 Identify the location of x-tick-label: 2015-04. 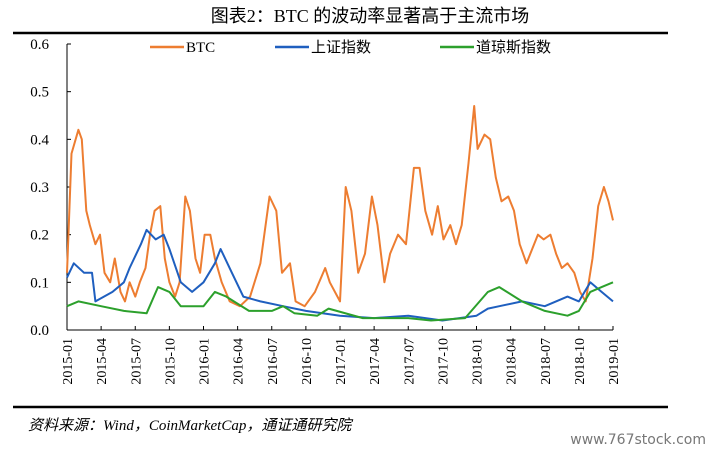
(102, 361).